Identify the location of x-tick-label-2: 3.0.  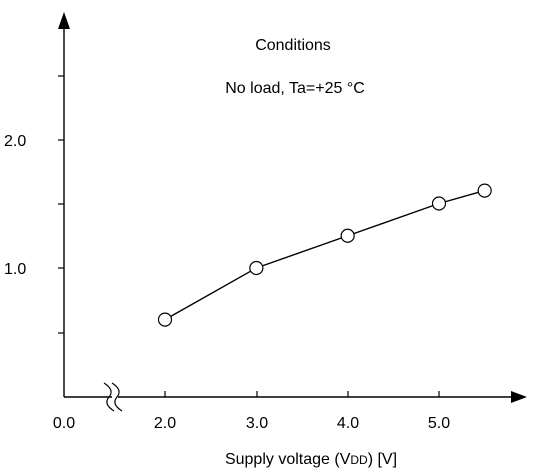
(257, 423).